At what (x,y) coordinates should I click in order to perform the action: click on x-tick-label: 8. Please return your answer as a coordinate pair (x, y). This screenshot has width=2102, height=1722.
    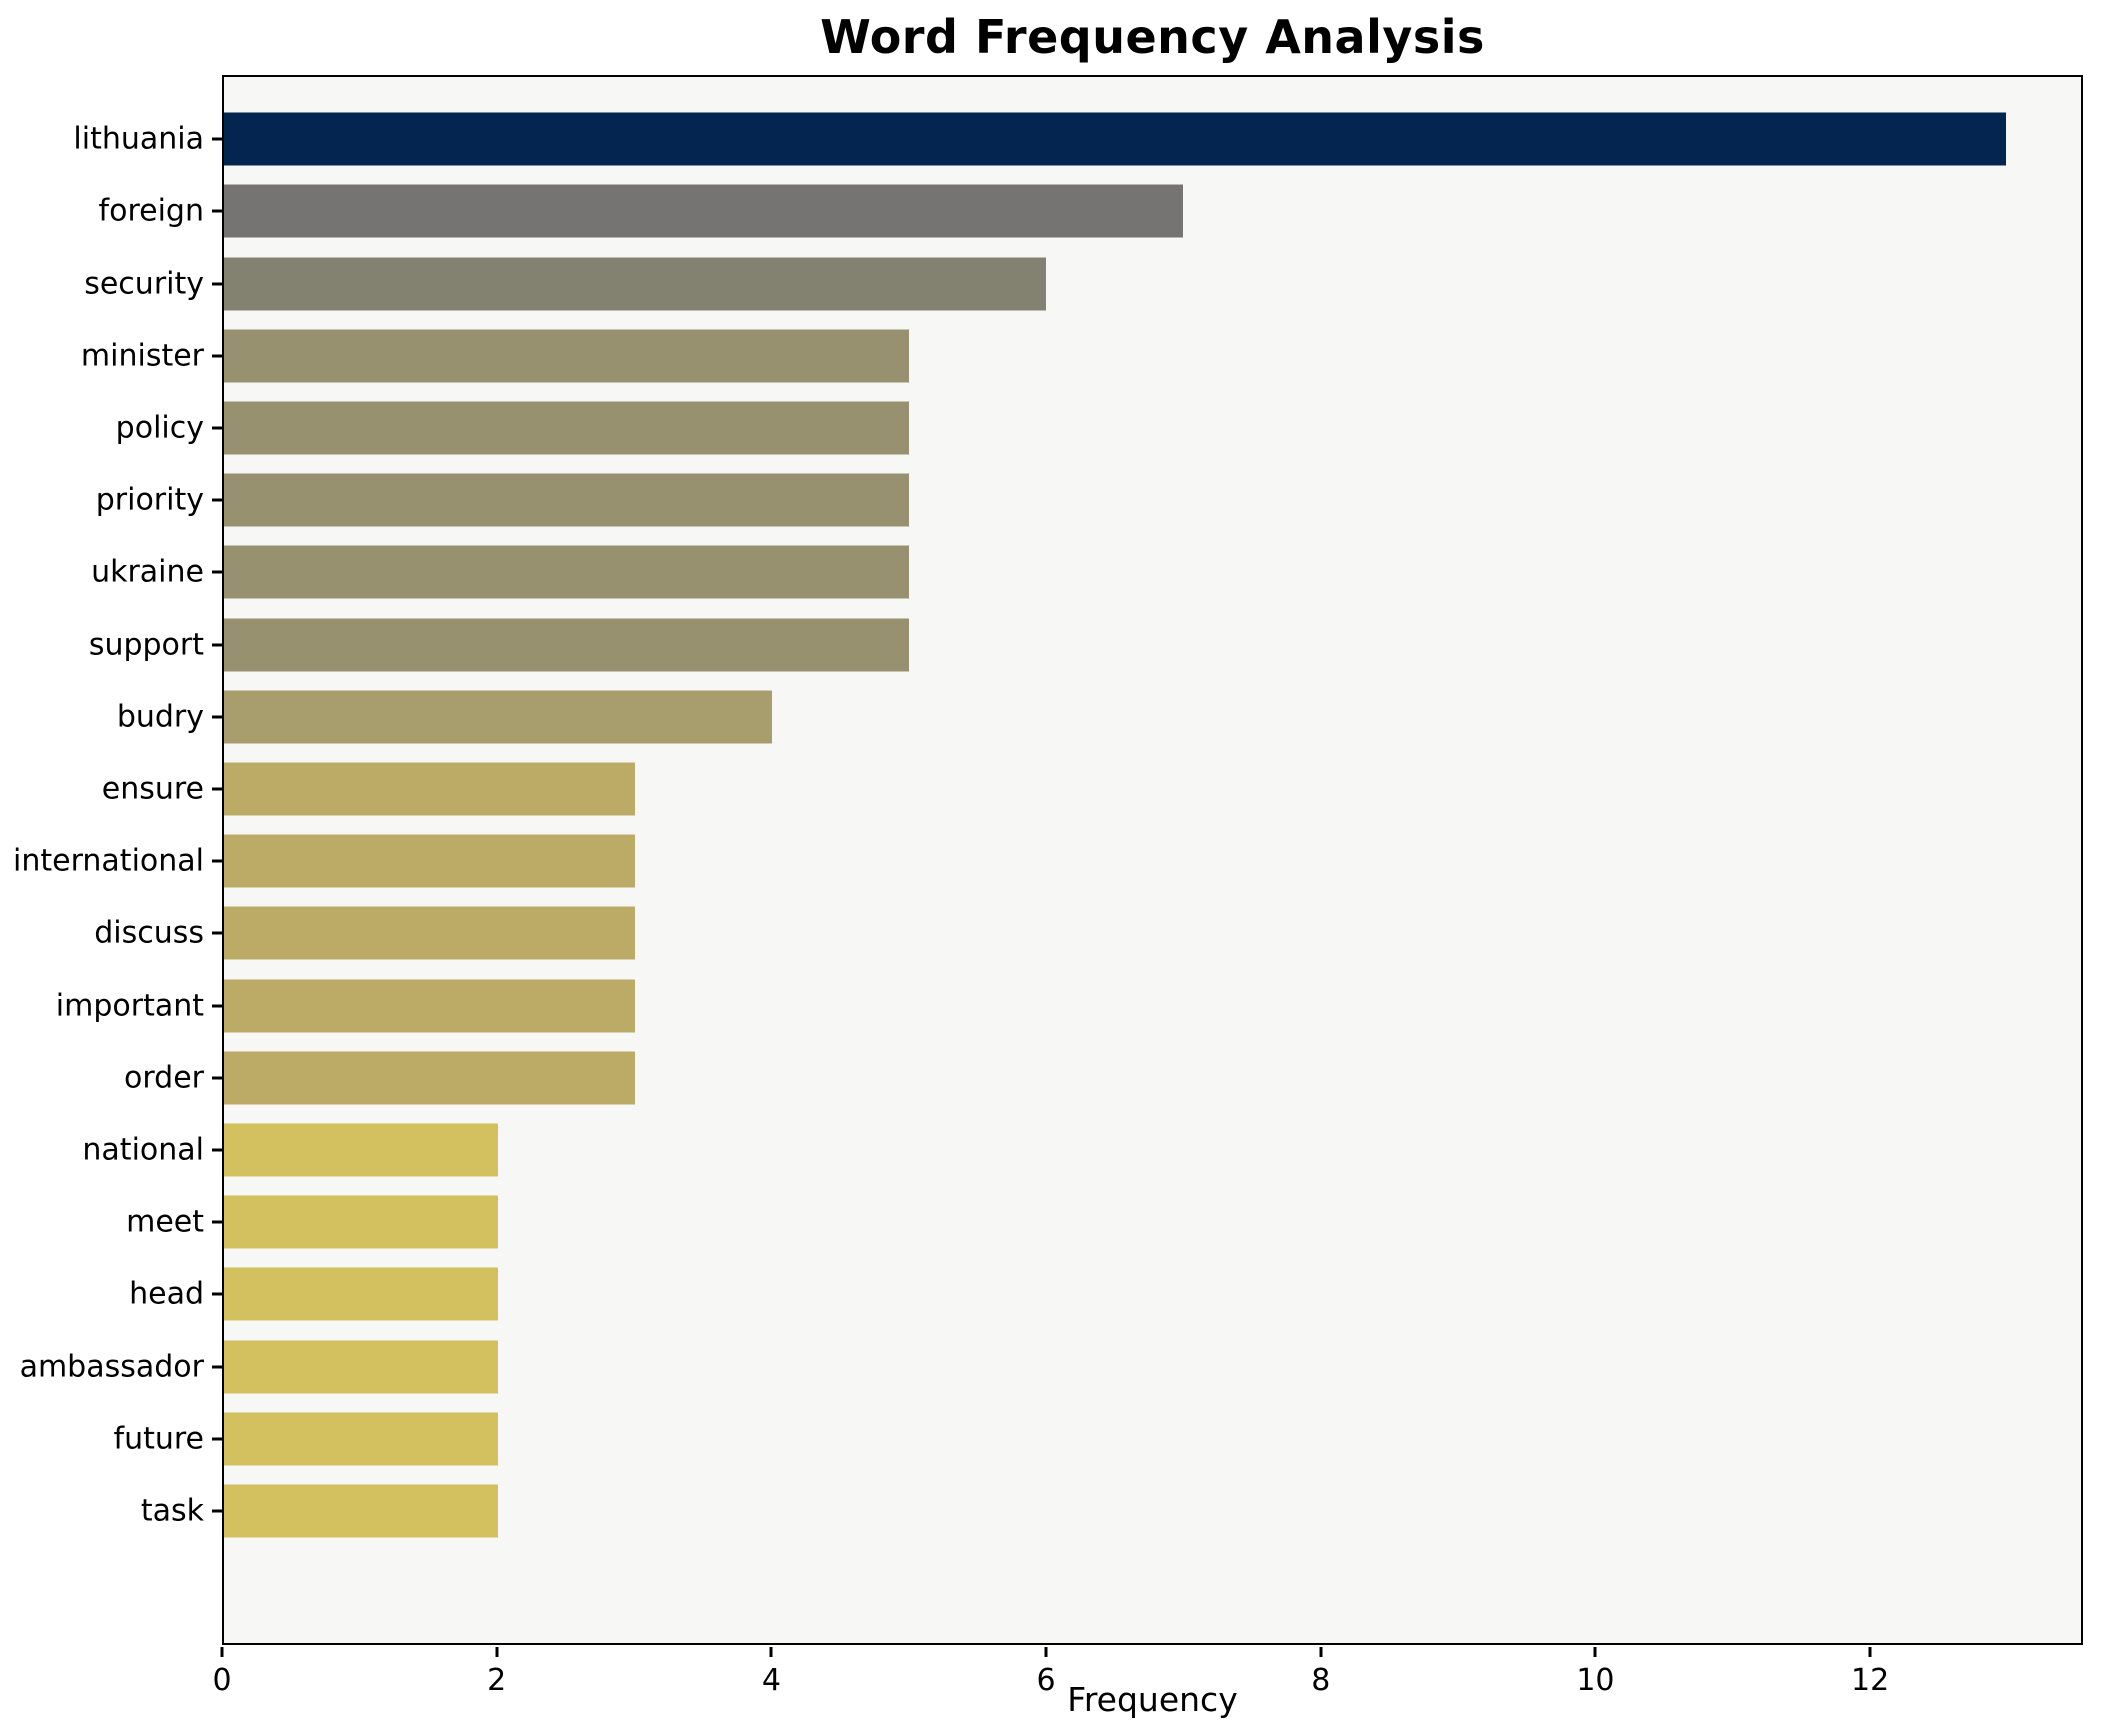
    Looking at the image, I should click on (1321, 1680).